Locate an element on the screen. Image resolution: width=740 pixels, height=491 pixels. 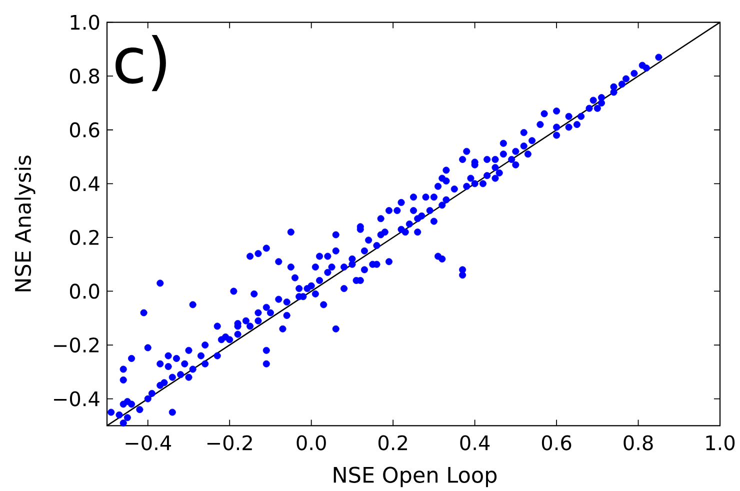
y-tick-label: −0.2 is located at coordinates (76, 345).